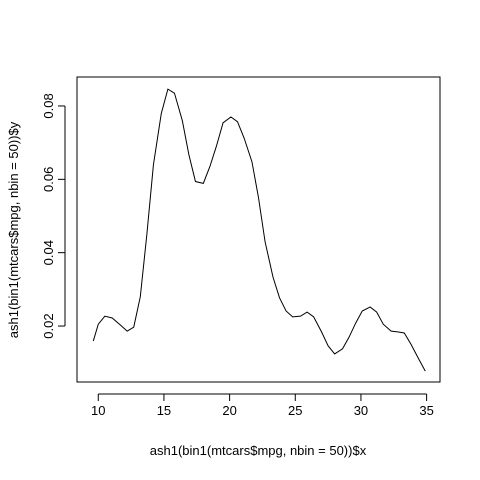 The height and width of the screenshot is (480, 480). What do you see at coordinates (48, 252) in the screenshot?
I see `y-tick-label: 0.04` at bounding box center [48, 252].